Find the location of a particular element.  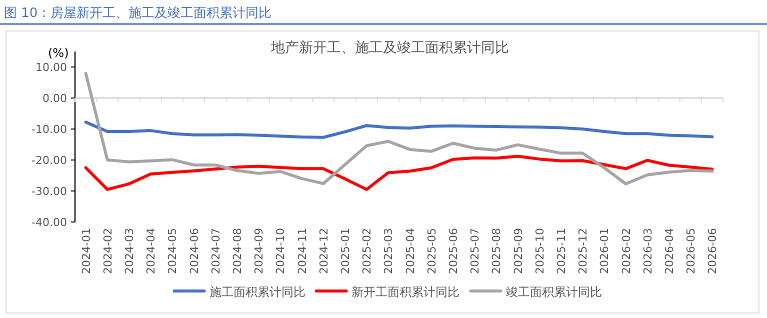

x-tick-label: 2026-01 is located at coordinates (605, 251).